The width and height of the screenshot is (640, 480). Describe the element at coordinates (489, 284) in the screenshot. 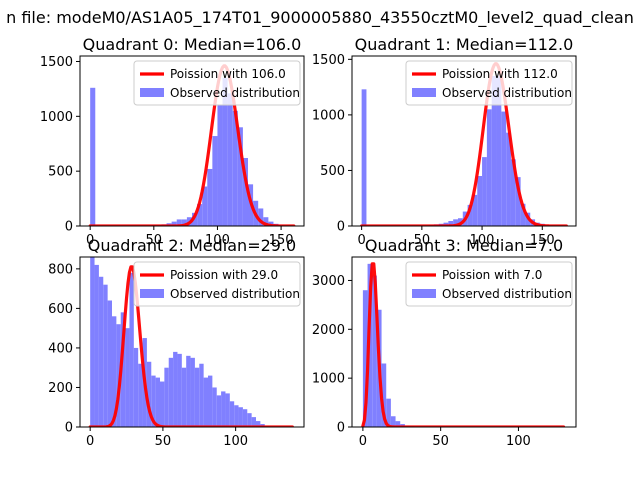

I see `legend: Poission with 7.0 Observed distribution` at that location.